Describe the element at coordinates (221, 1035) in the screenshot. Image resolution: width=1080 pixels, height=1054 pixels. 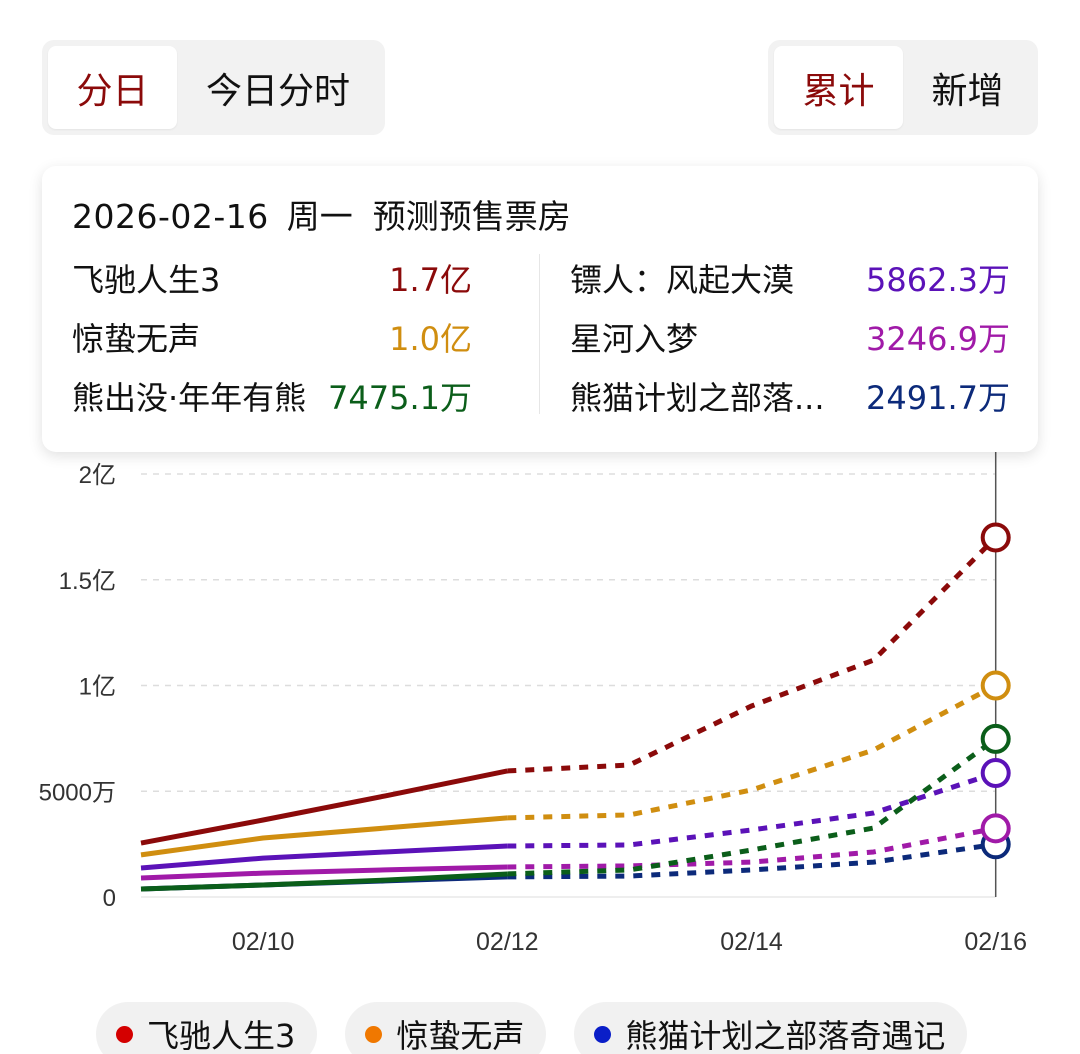
I see `legend-label: 飞驰人生3` at that location.